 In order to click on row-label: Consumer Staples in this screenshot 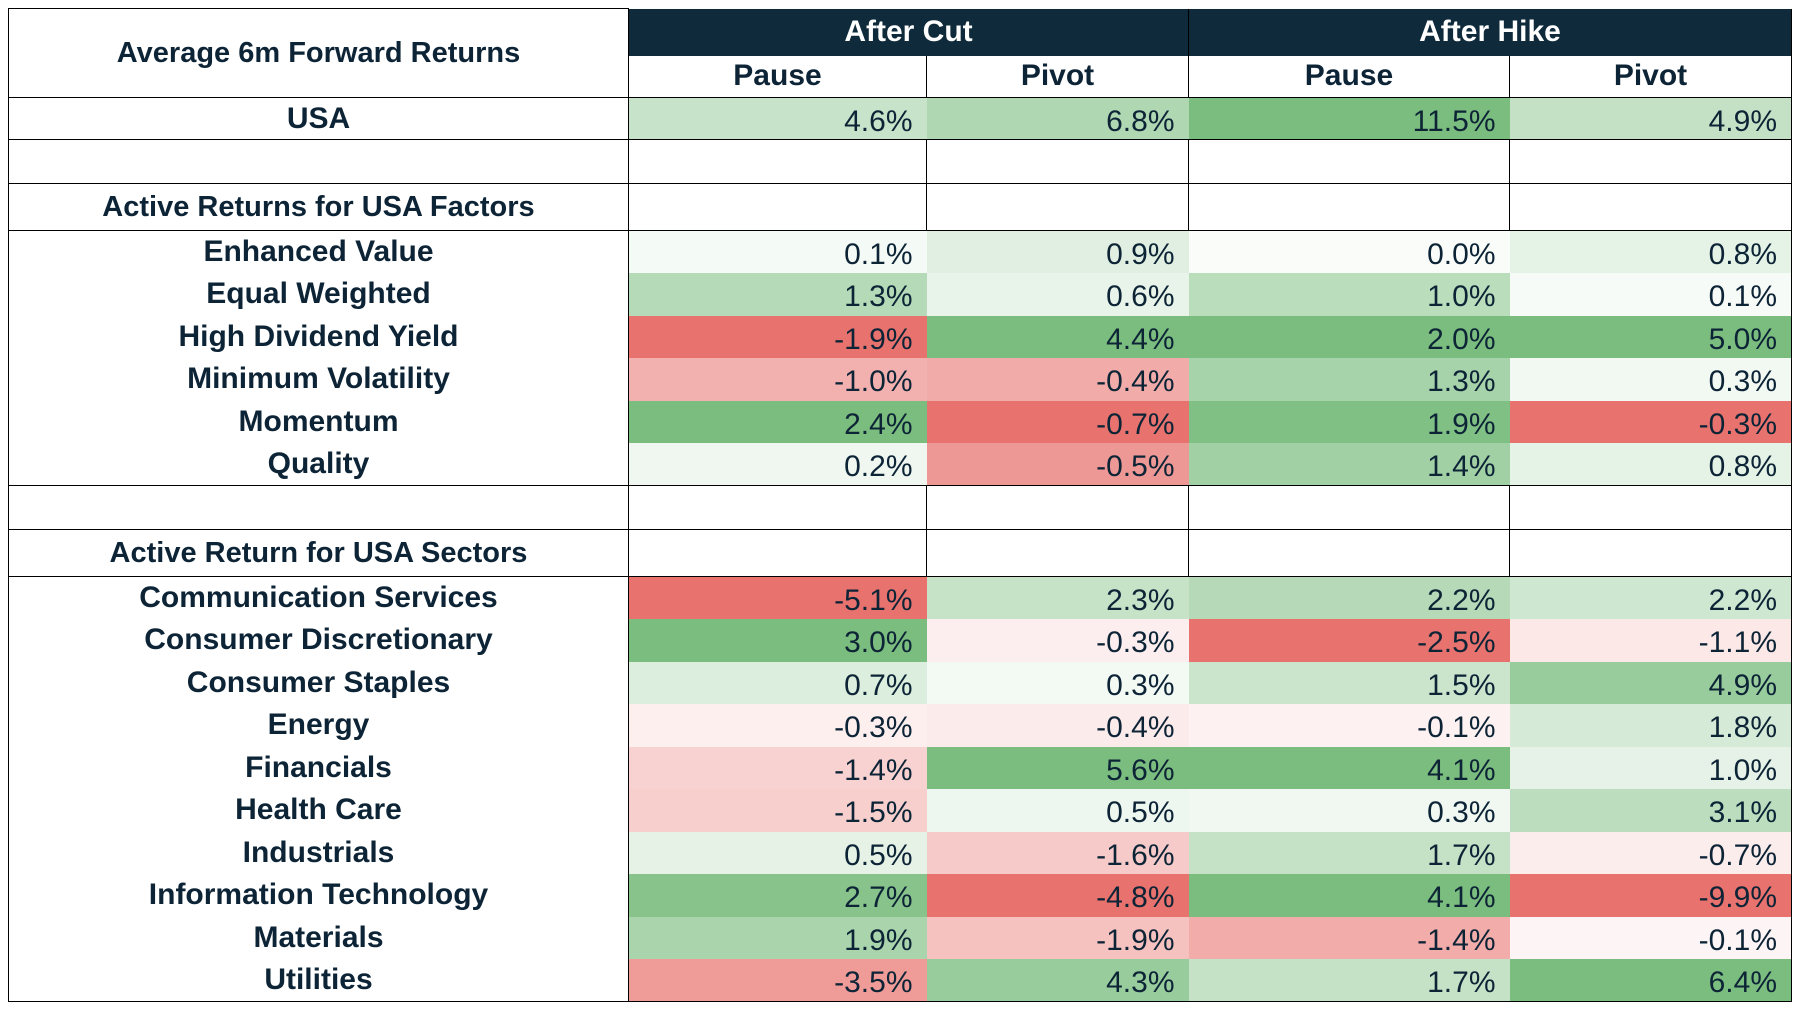, I will do `click(318, 682)`.